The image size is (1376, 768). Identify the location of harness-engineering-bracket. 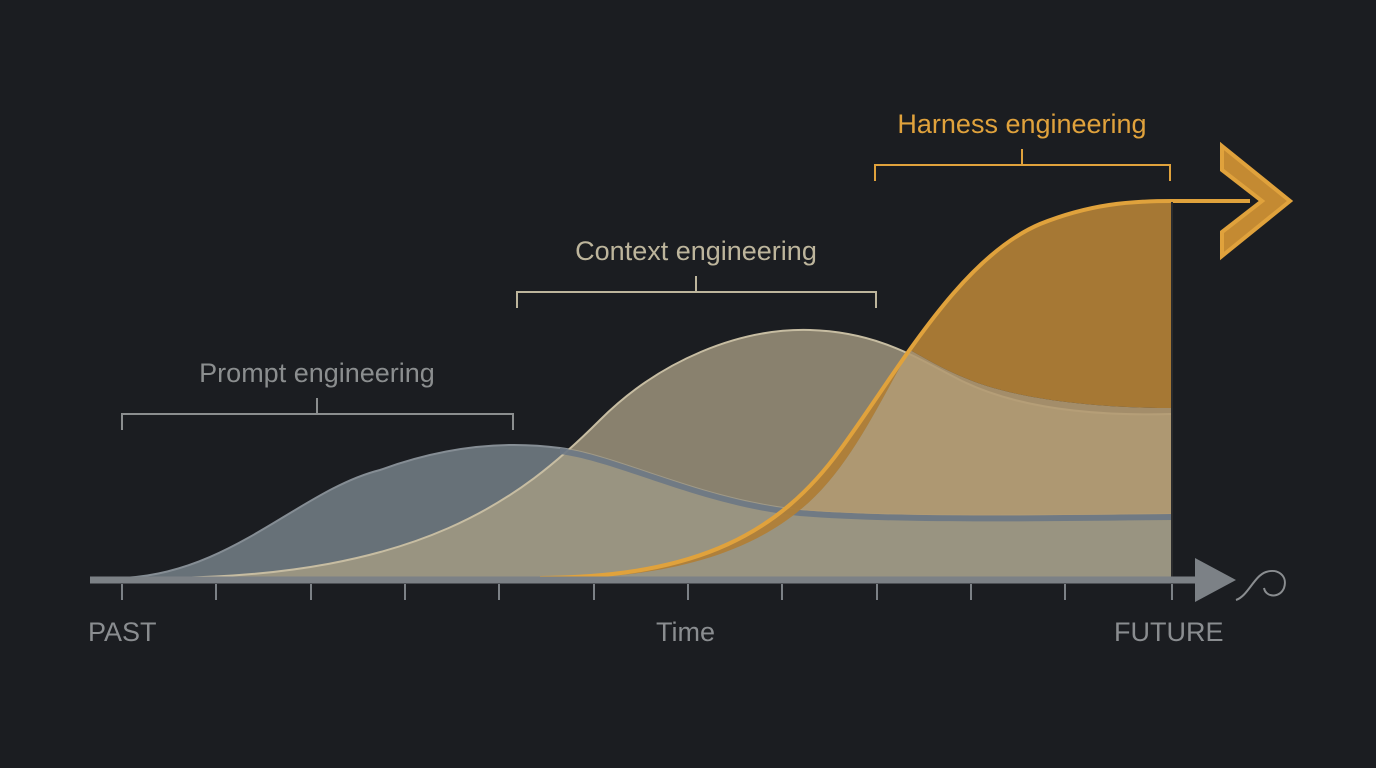
(1022, 165).